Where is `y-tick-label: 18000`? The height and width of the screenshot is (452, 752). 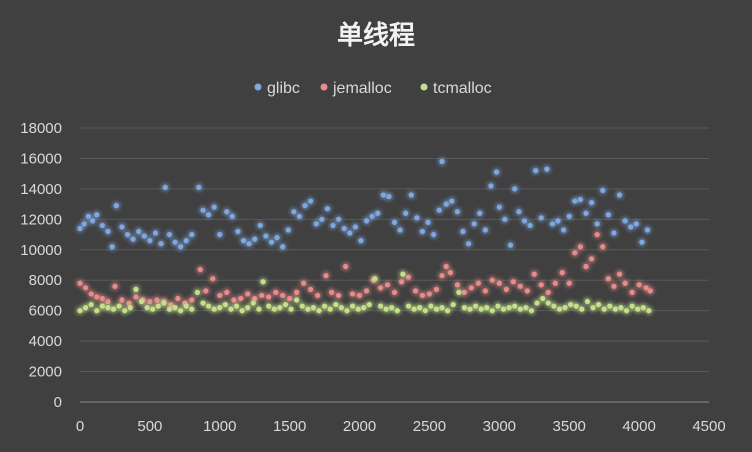 y-tick-label: 18000 is located at coordinates (41, 128).